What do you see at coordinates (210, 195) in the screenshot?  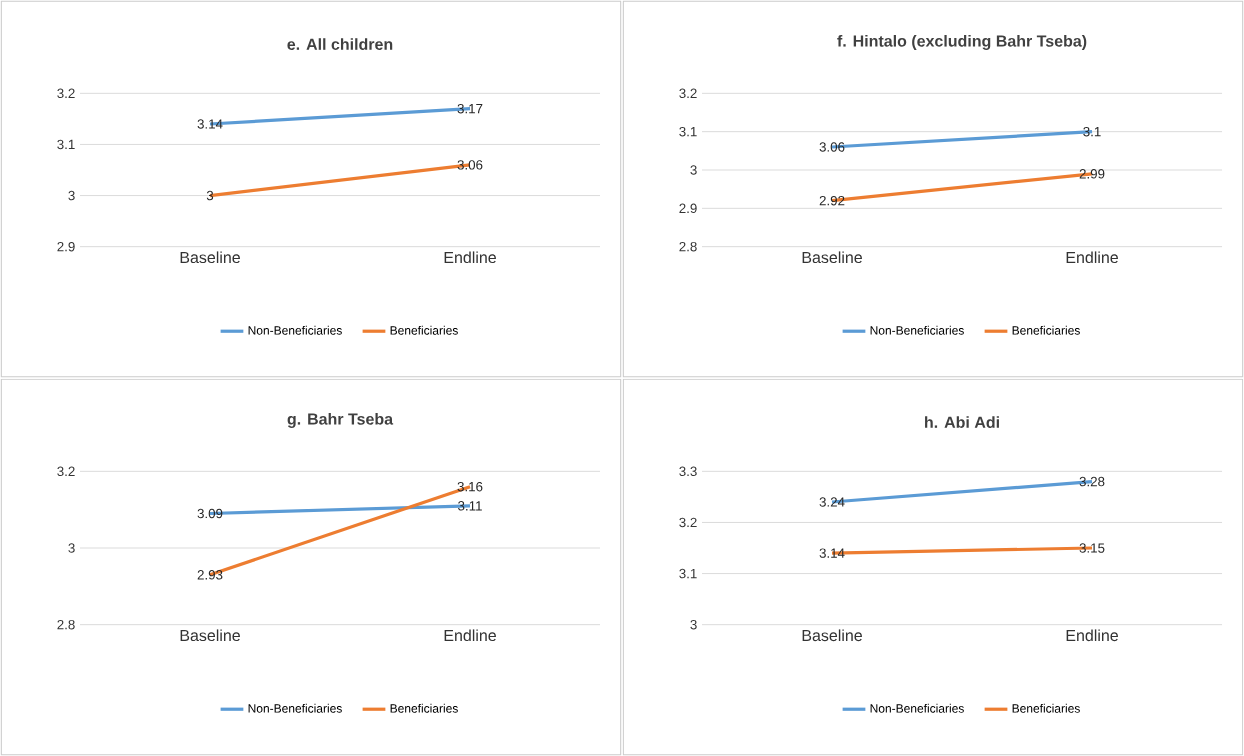 I see `data-label: 3` at bounding box center [210, 195].